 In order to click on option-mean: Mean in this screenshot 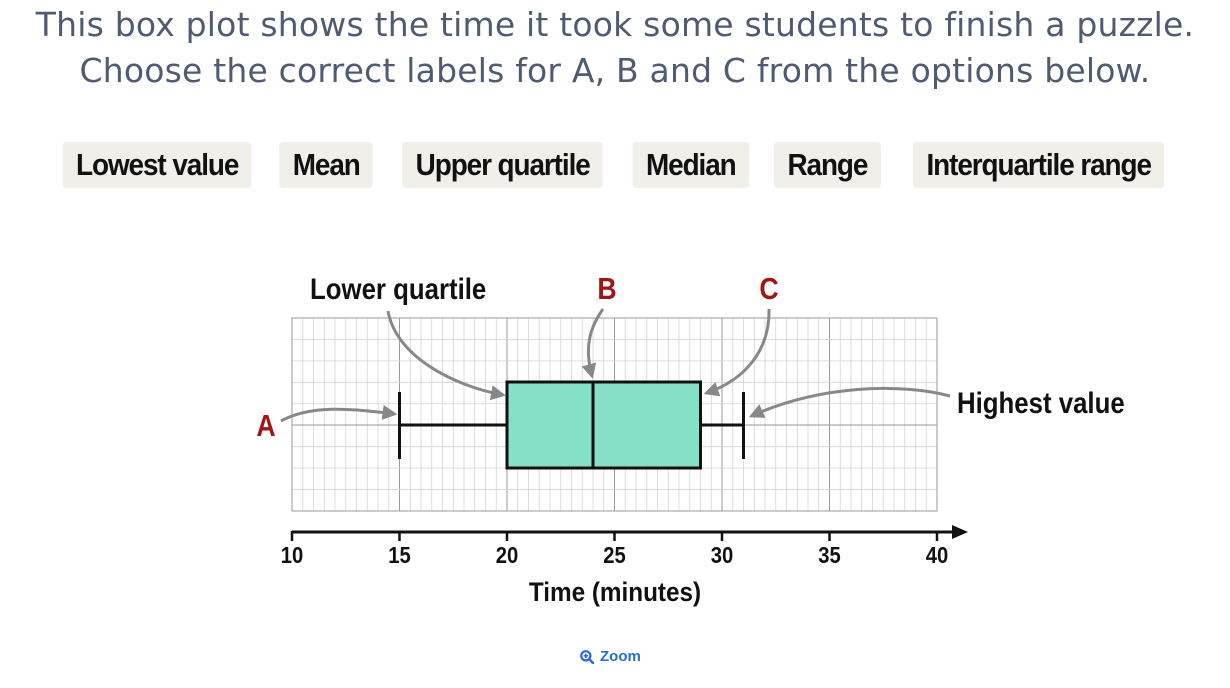, I will do `click(326, 165)`.